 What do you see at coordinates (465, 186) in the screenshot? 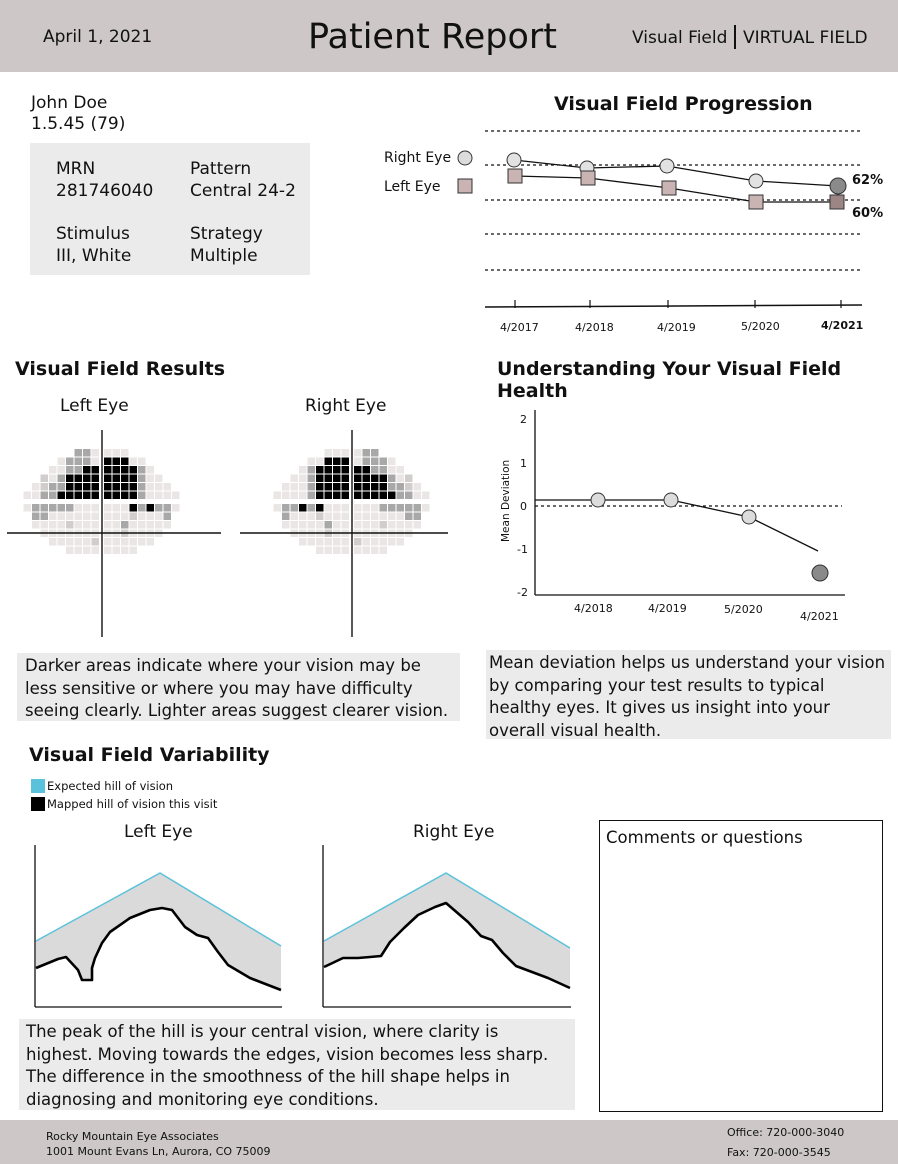
I see `legend-left-eye-marker` at bounding box center [465, 186].